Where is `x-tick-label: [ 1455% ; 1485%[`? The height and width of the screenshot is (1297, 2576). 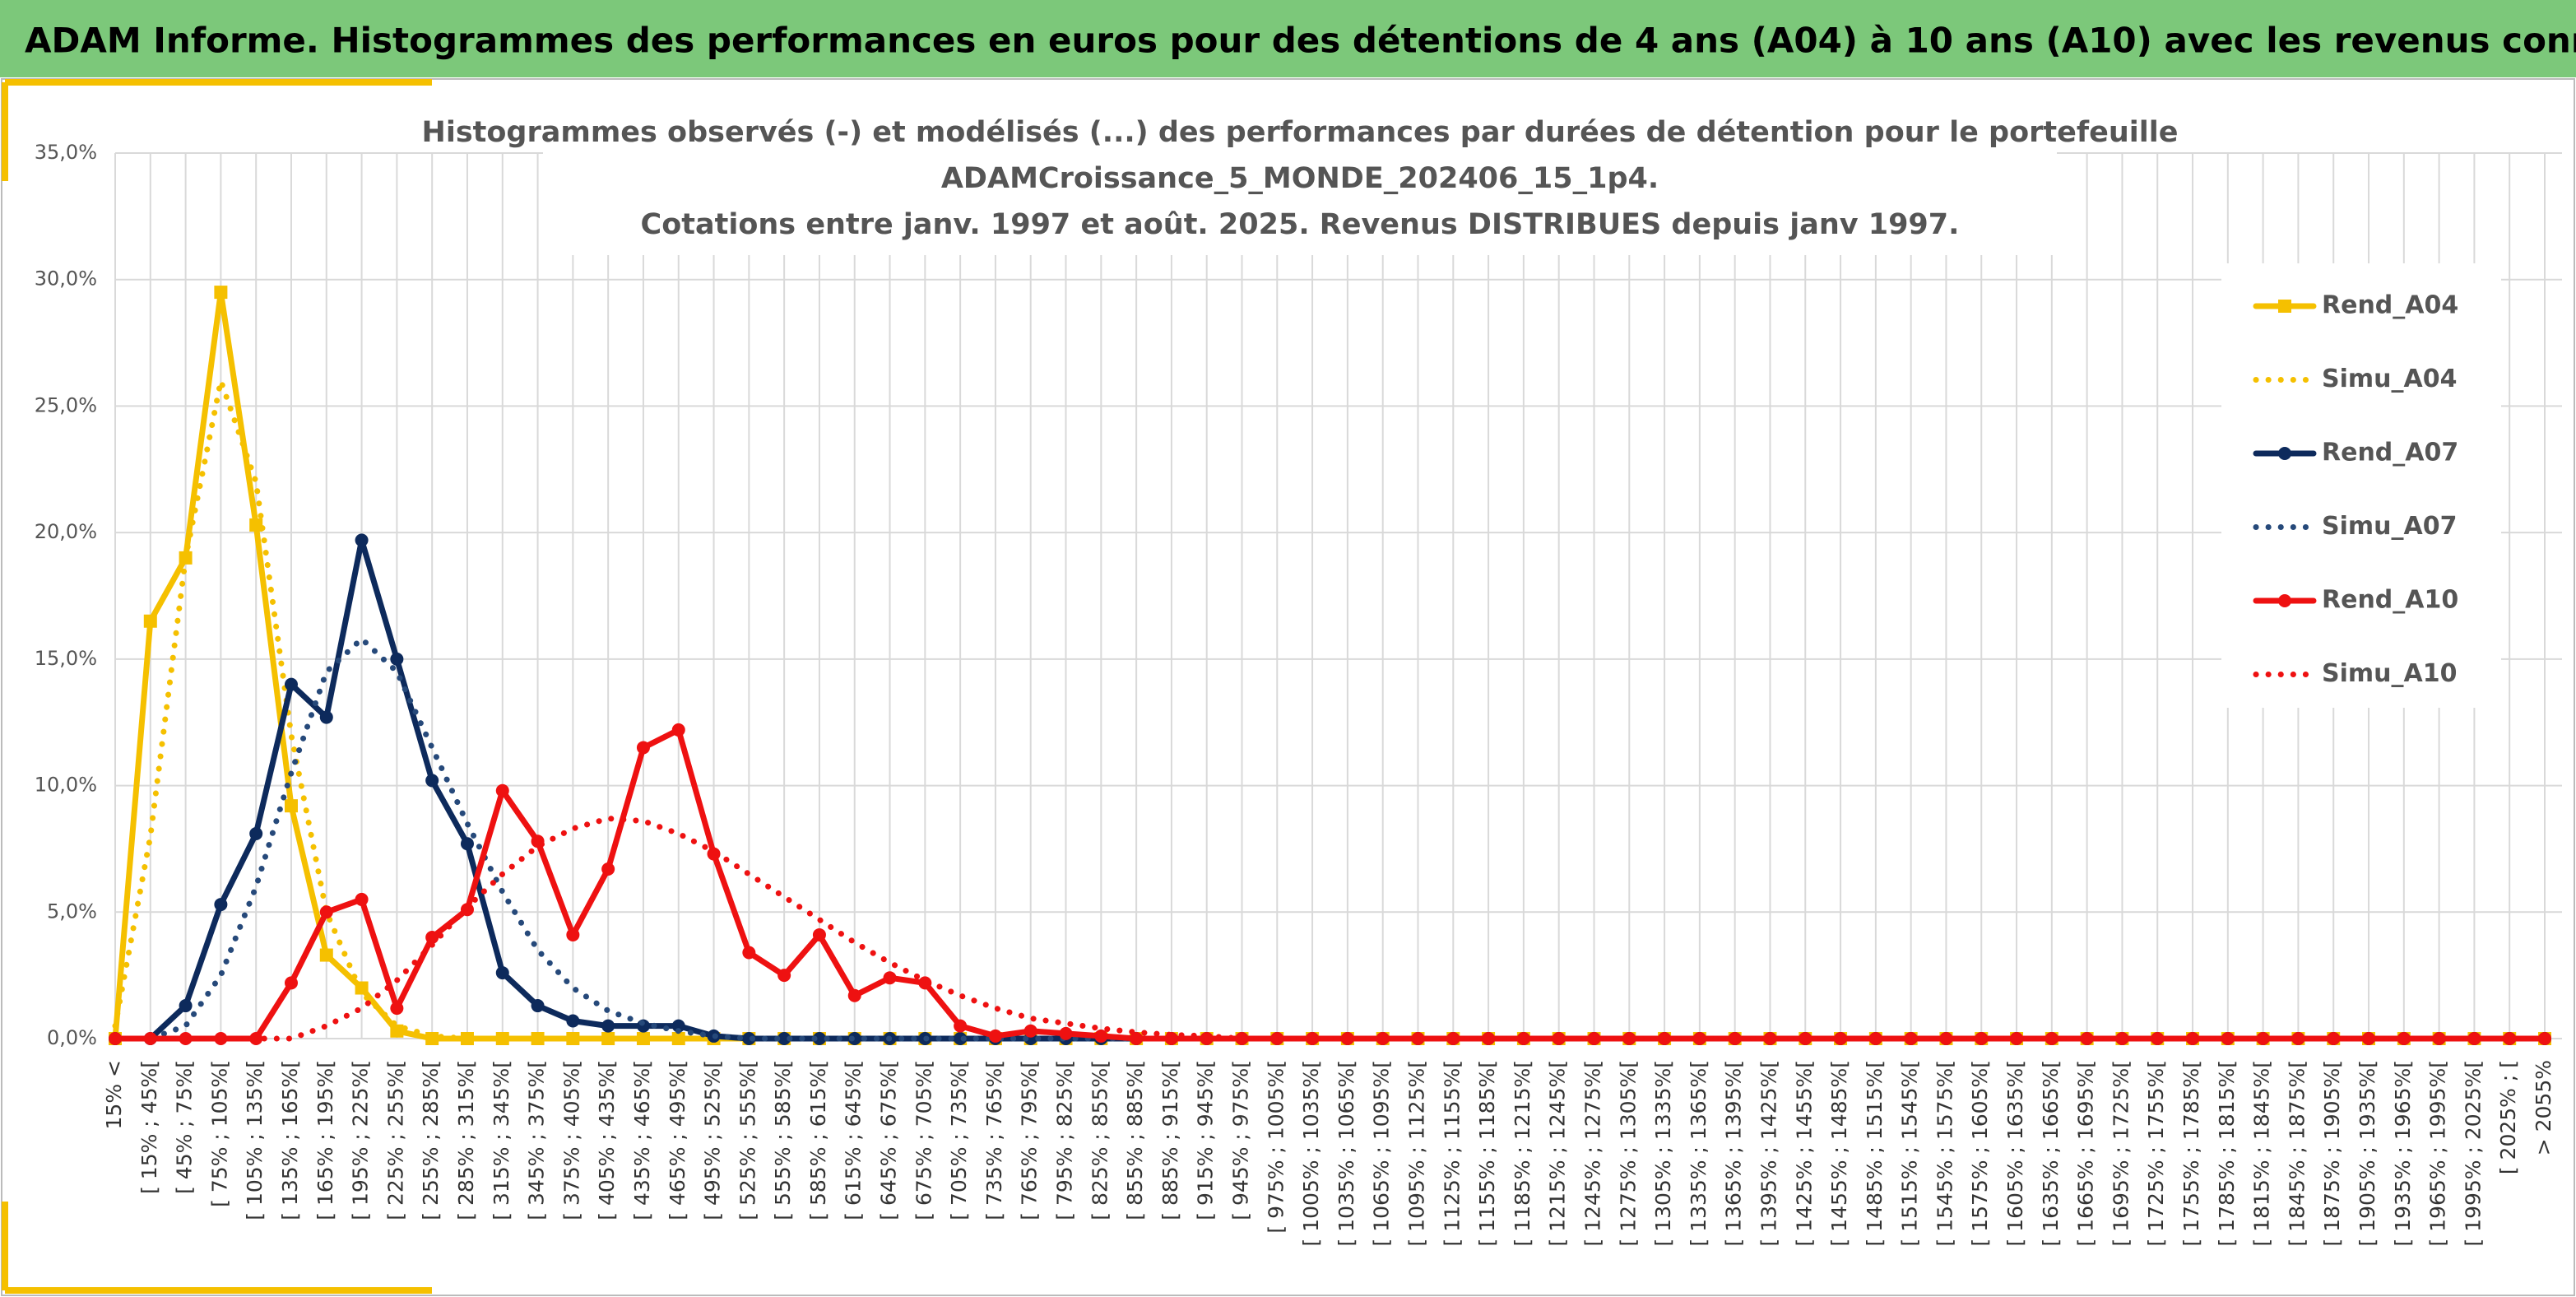
x-tick-label: [ 1455% ; 1485%[ is located at coordinates (1839, 1154).